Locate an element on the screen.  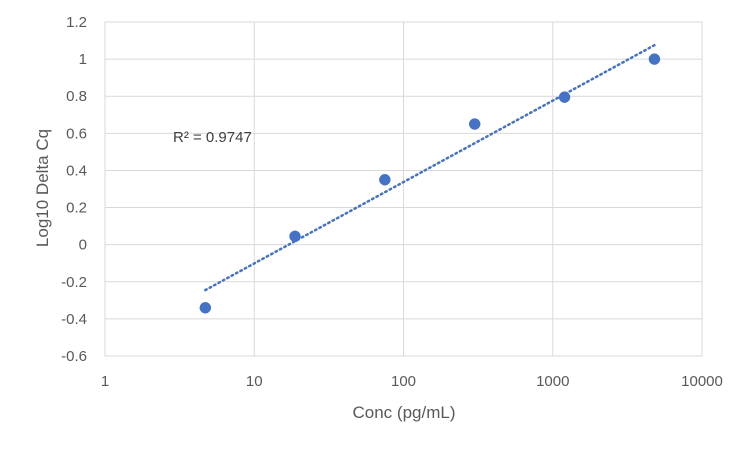
x-tick-label: 10 is located at coordinates (254, 381).